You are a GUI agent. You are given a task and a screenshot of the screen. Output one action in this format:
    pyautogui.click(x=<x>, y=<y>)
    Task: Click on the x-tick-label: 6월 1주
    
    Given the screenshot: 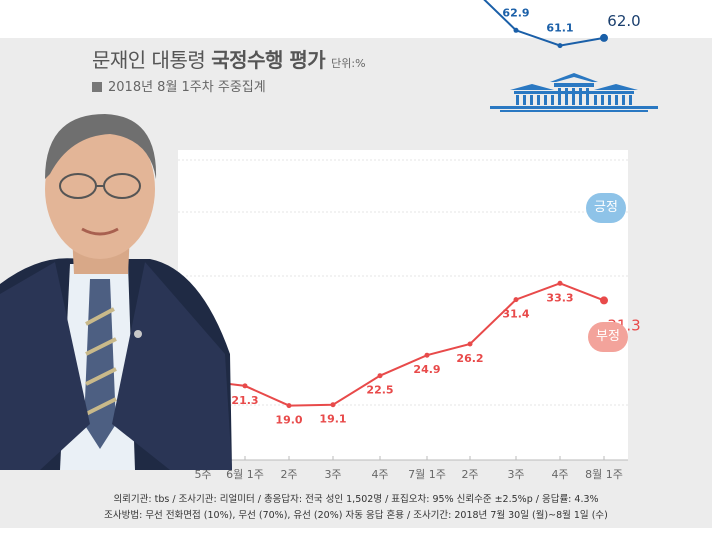 What is the action you would take?
    pyautogui.click(x=245, y=474)
    